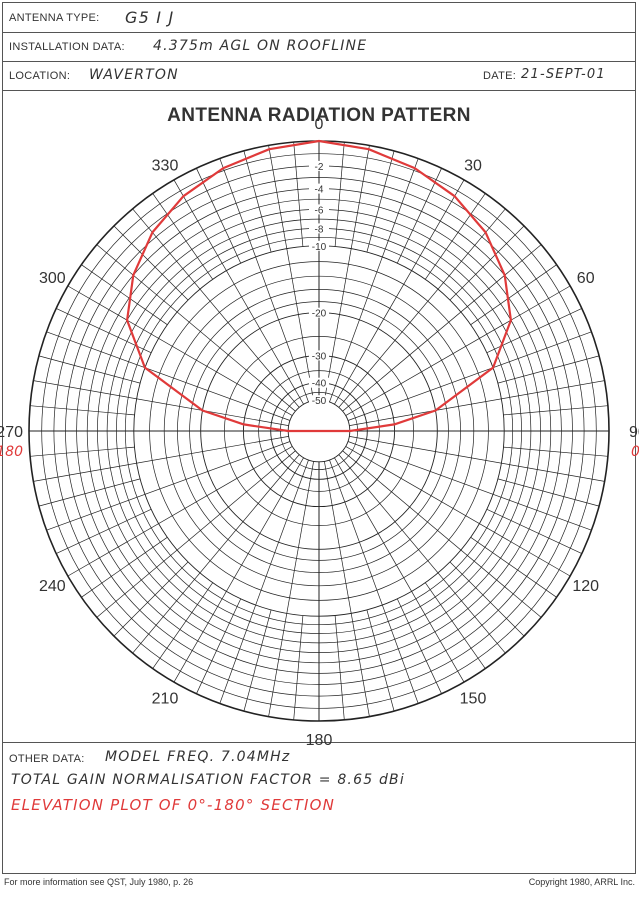 The image size is (639, 899). What do you see at coordinates (635, 452) in the screenshot?
I see `extra-label-right: 0` at bounding box center [635, 452].